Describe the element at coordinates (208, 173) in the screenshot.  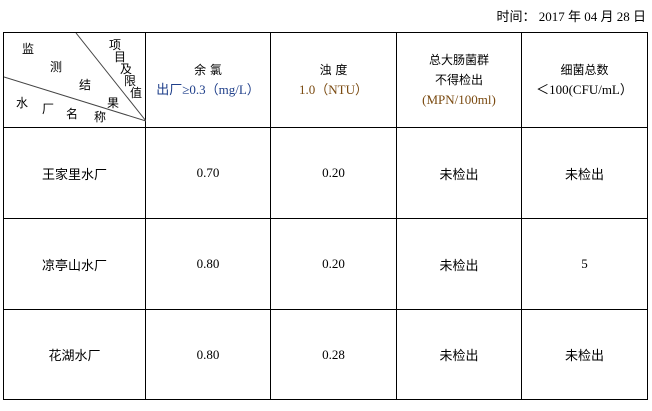
I see `chlorine-value: 0.70` at that location.